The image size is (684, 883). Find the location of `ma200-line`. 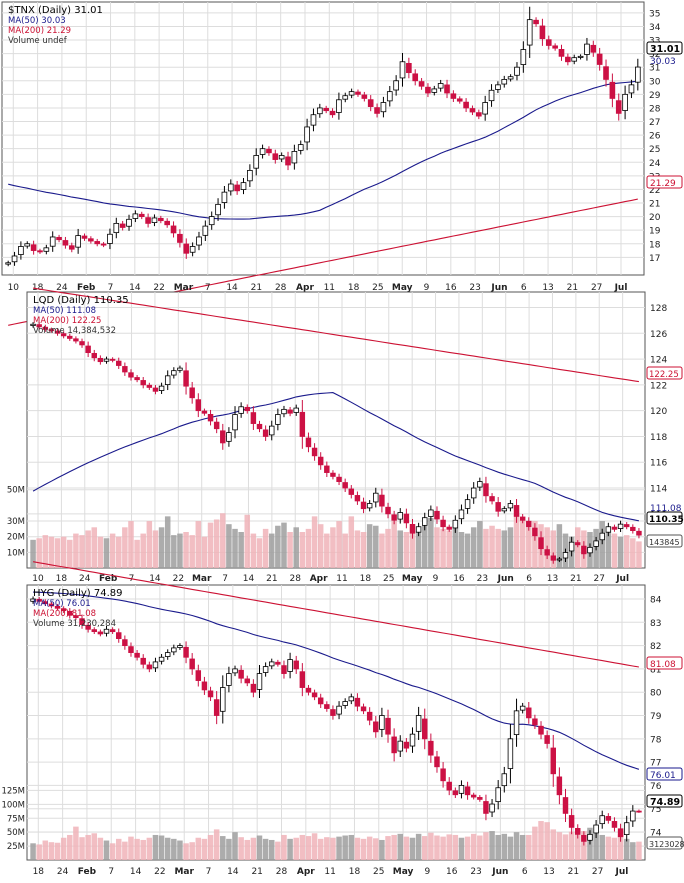

ma200-line is located at coordinates (336, 614).